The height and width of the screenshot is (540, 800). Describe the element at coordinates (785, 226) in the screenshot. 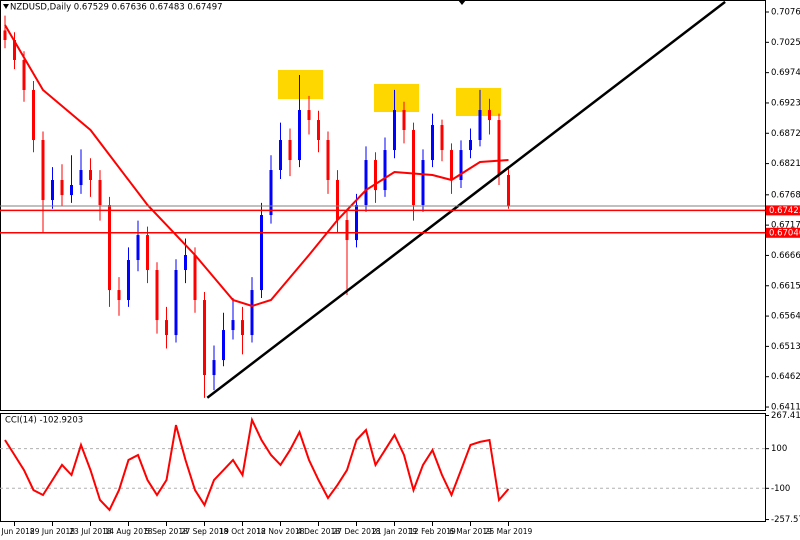

I see `y-tick-label: 0.67175` at that location.